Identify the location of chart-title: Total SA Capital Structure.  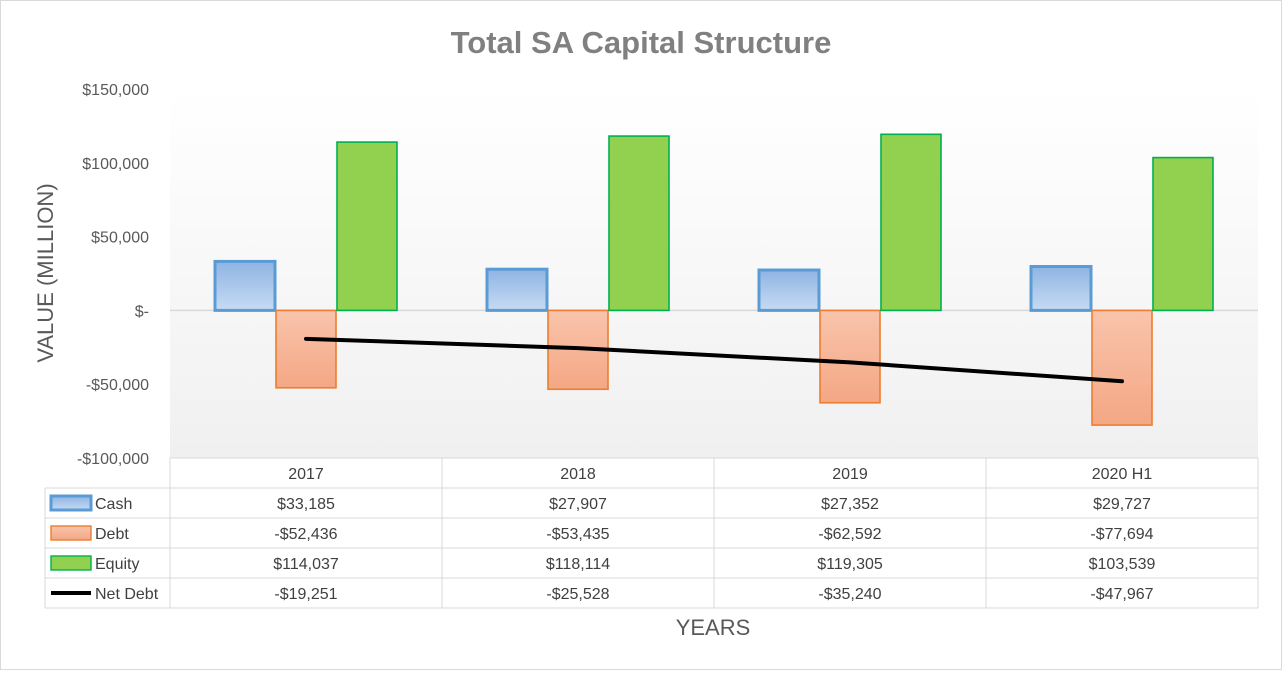
(641, 42).